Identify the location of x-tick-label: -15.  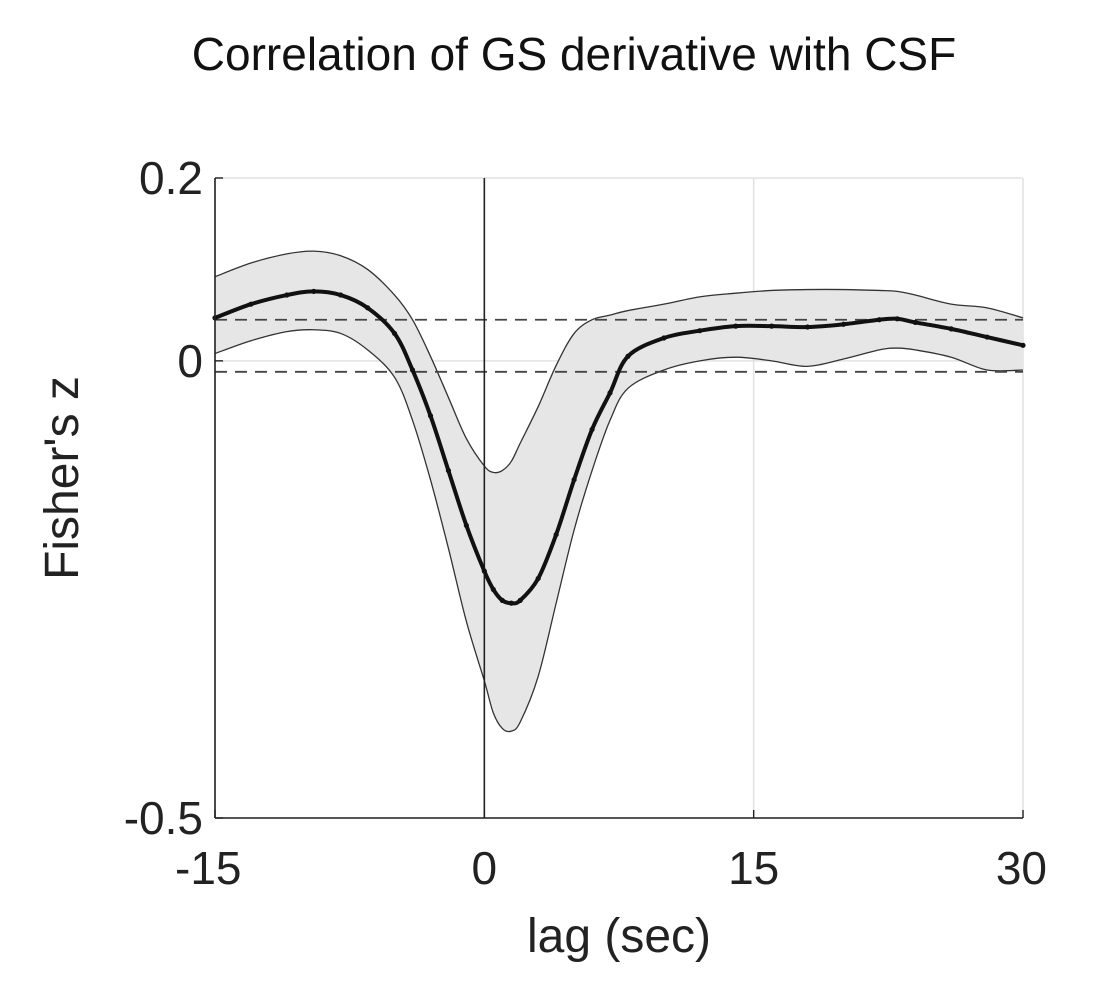
(208, 868).